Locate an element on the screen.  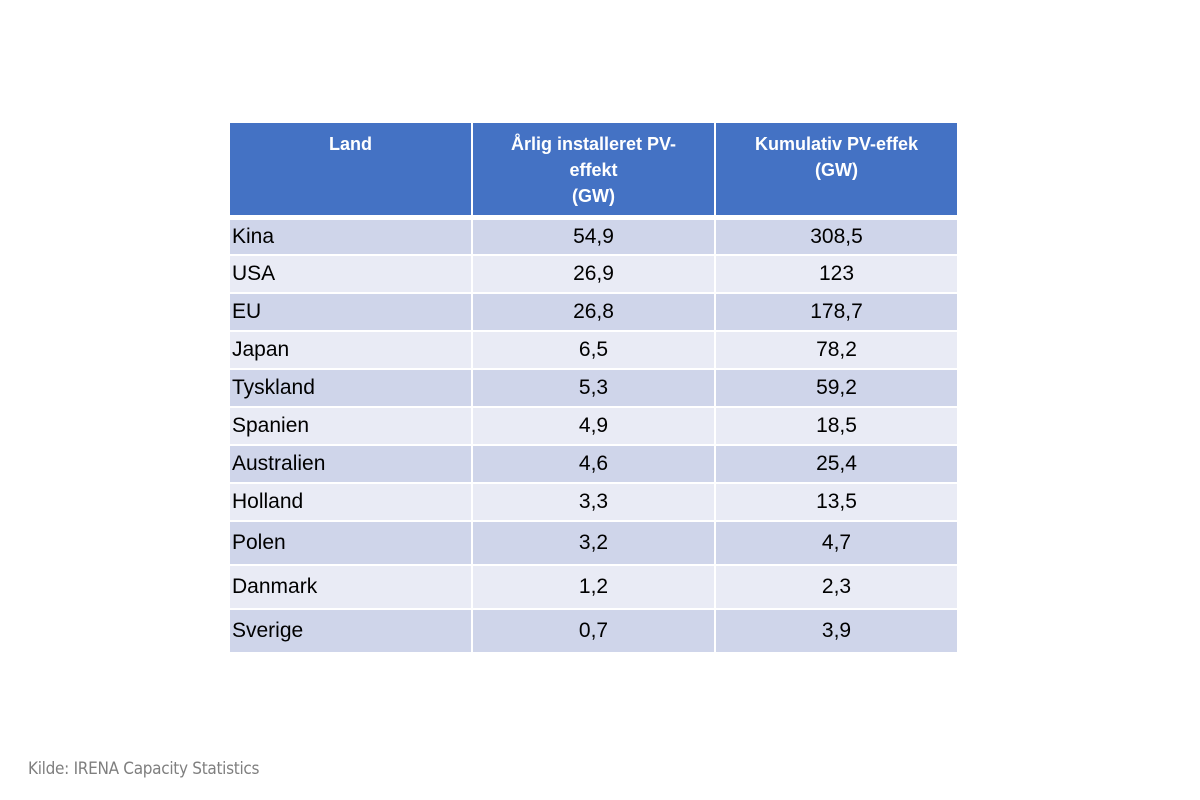
table-row: Holland 3,3 13,5 is located at coordinates (593, 502).